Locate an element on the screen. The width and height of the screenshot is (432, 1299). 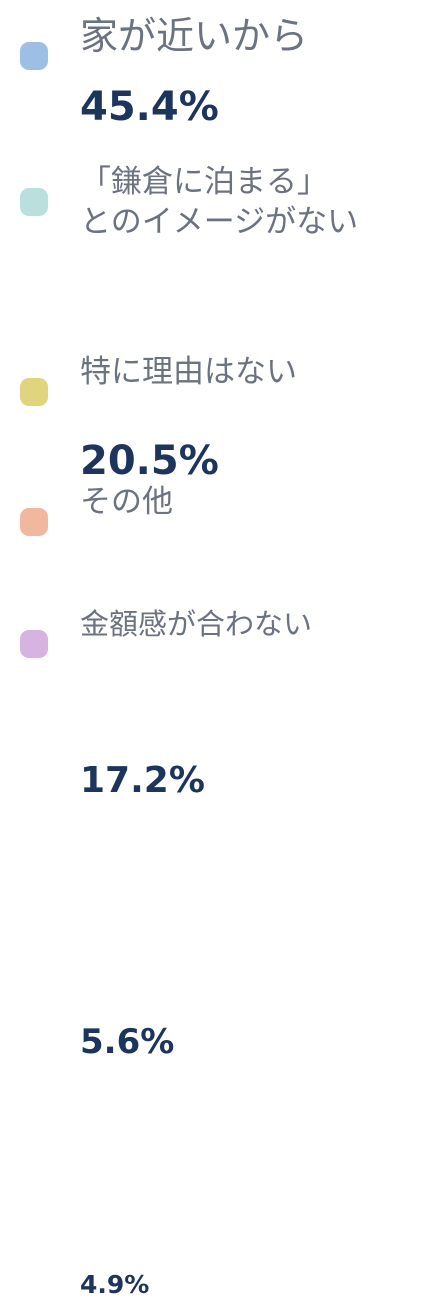
legend-label: 金額感が合わない is located at coordinates (196, 625).